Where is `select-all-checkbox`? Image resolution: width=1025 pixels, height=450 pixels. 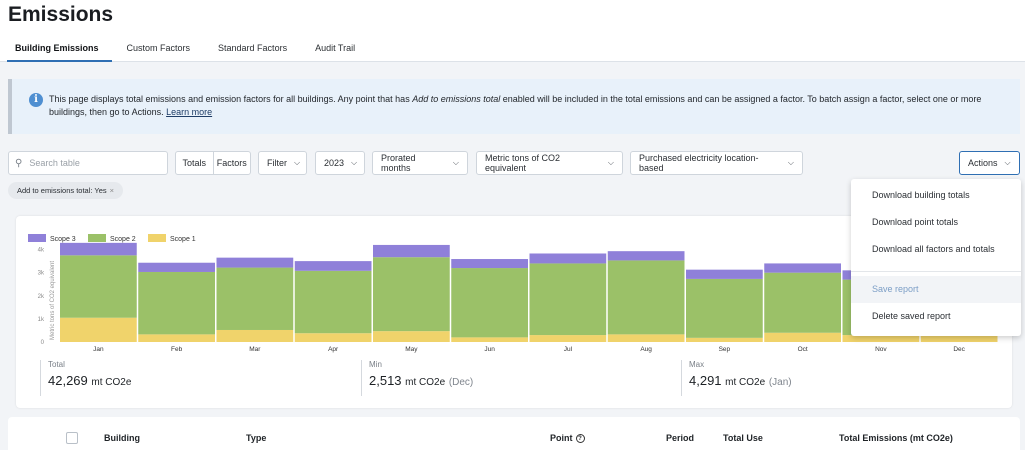 select-all-checkbox is located at coordinates (72, 438).